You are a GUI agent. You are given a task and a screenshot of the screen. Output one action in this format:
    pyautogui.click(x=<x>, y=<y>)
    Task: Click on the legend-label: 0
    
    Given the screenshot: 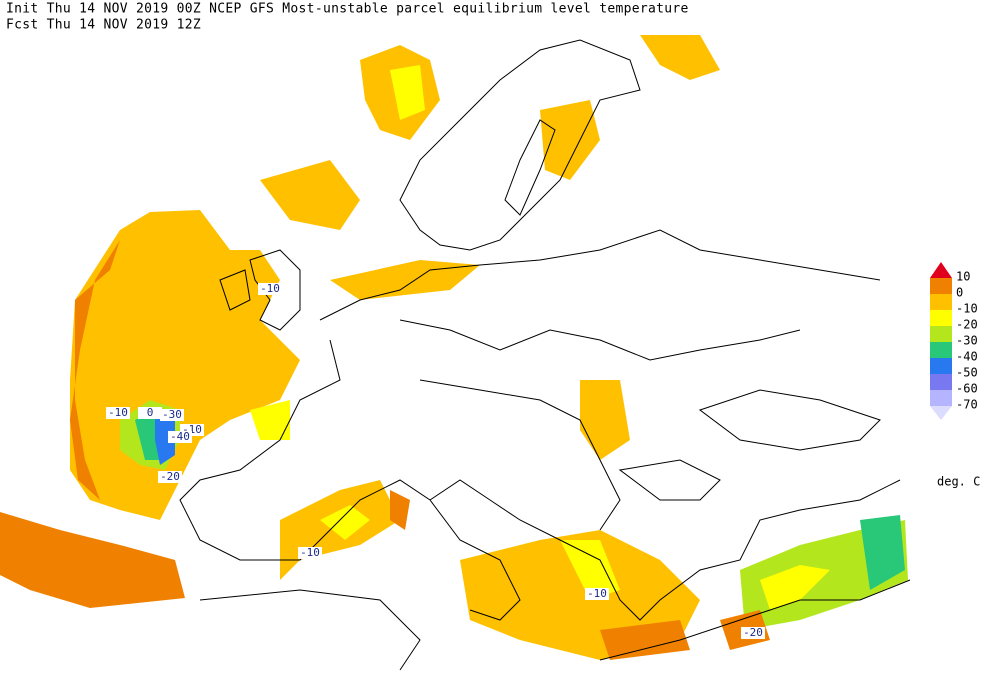 What is the action you would take?
    pyautogui.click(x=959, y=293)
    